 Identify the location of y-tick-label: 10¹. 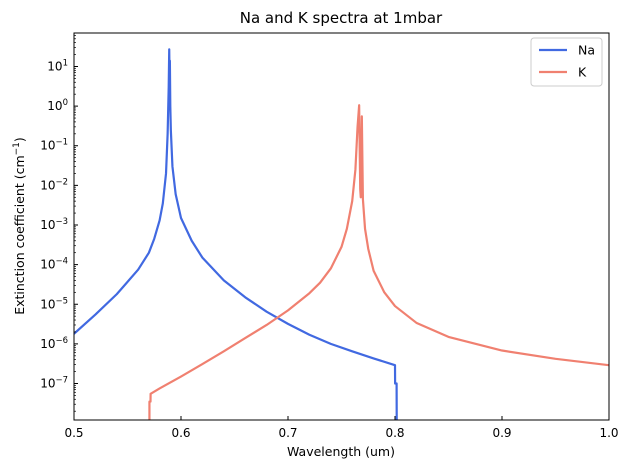
(57, 65).